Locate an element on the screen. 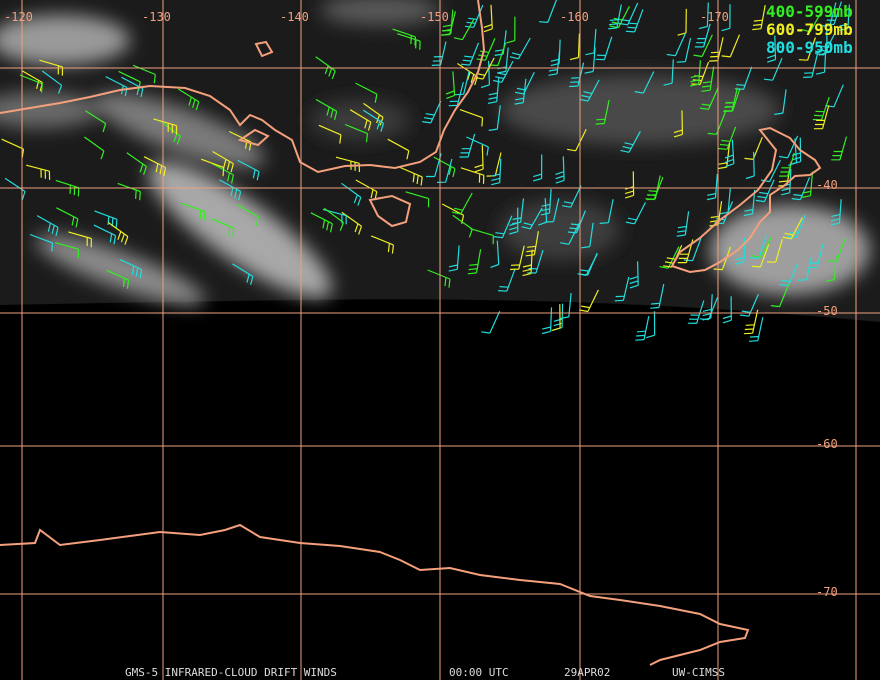 Image resolution: width=880 pixels, height=680 pixels. longitude-label: -150 is located at coordinates (434, 17).